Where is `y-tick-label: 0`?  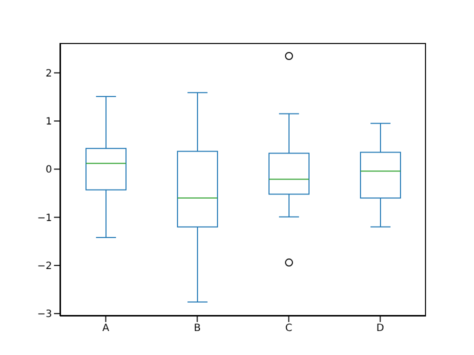
y-tick-label: 0 is located at coordinates (49, 170).